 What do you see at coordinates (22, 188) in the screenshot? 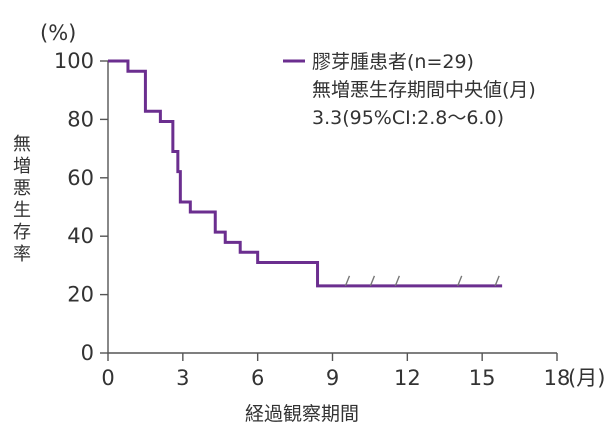
I see `y-axis-title-char: 悪` at bounding box center [22, 188].